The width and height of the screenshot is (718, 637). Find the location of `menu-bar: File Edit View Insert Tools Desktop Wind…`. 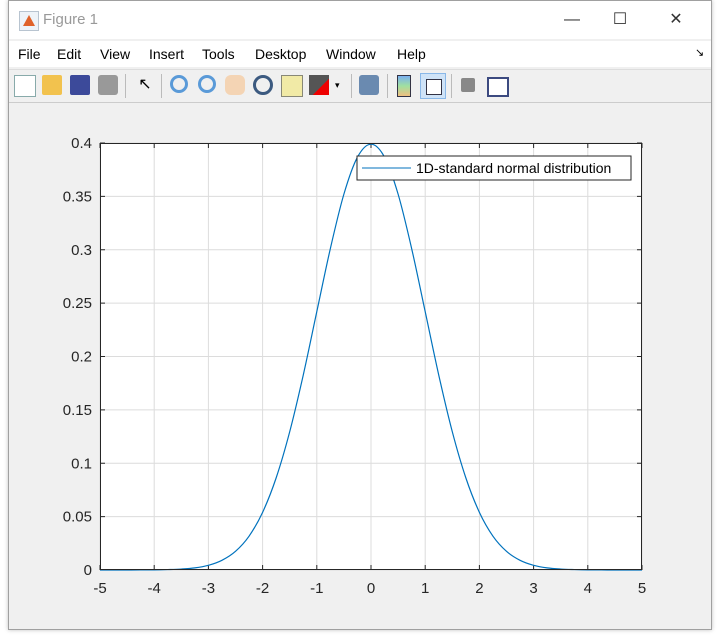

menu-bar: File Edit View Insert Tools Desktop Wind… is located at coordinates (360, 54).